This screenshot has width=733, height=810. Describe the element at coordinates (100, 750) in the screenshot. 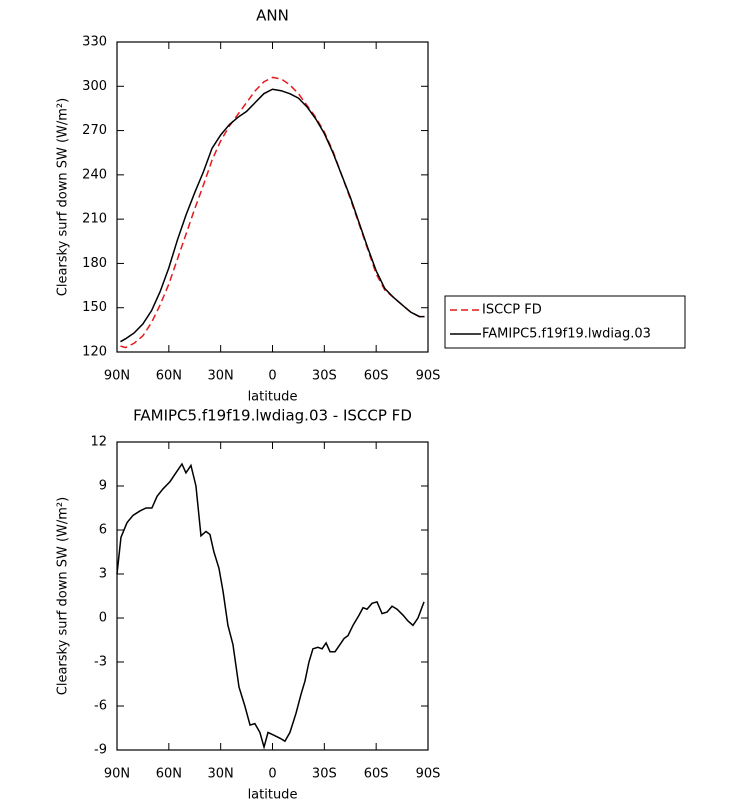

I see `y-tick-label: -9` at that location.